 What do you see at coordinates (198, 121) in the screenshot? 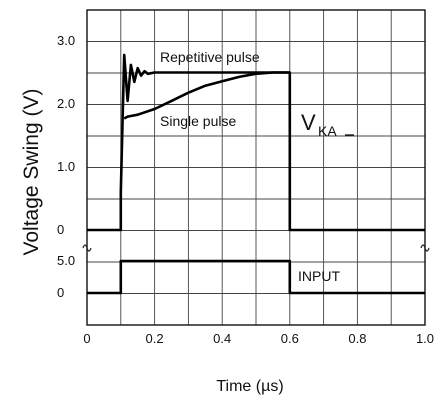
I see `single-pulse-label: Single pulse` at bounding box center [198, 121].